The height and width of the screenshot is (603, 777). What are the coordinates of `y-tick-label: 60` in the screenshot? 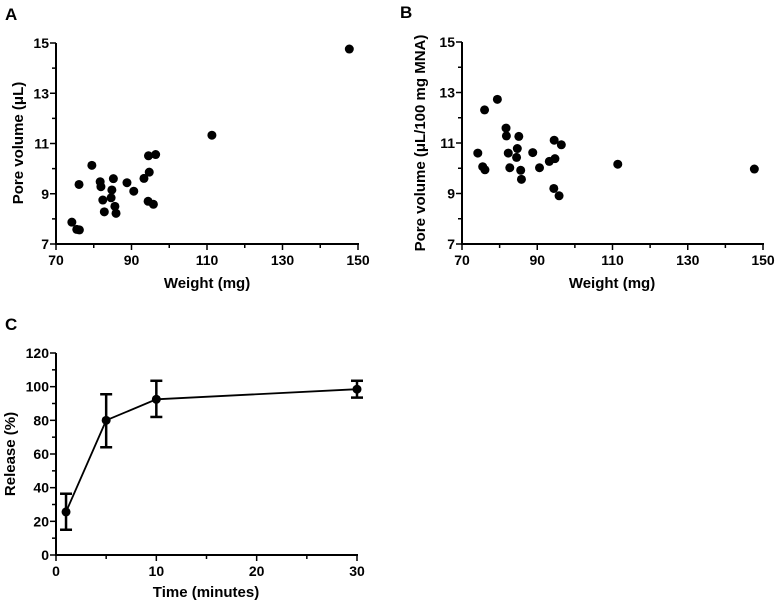 It's located at (41, 454).